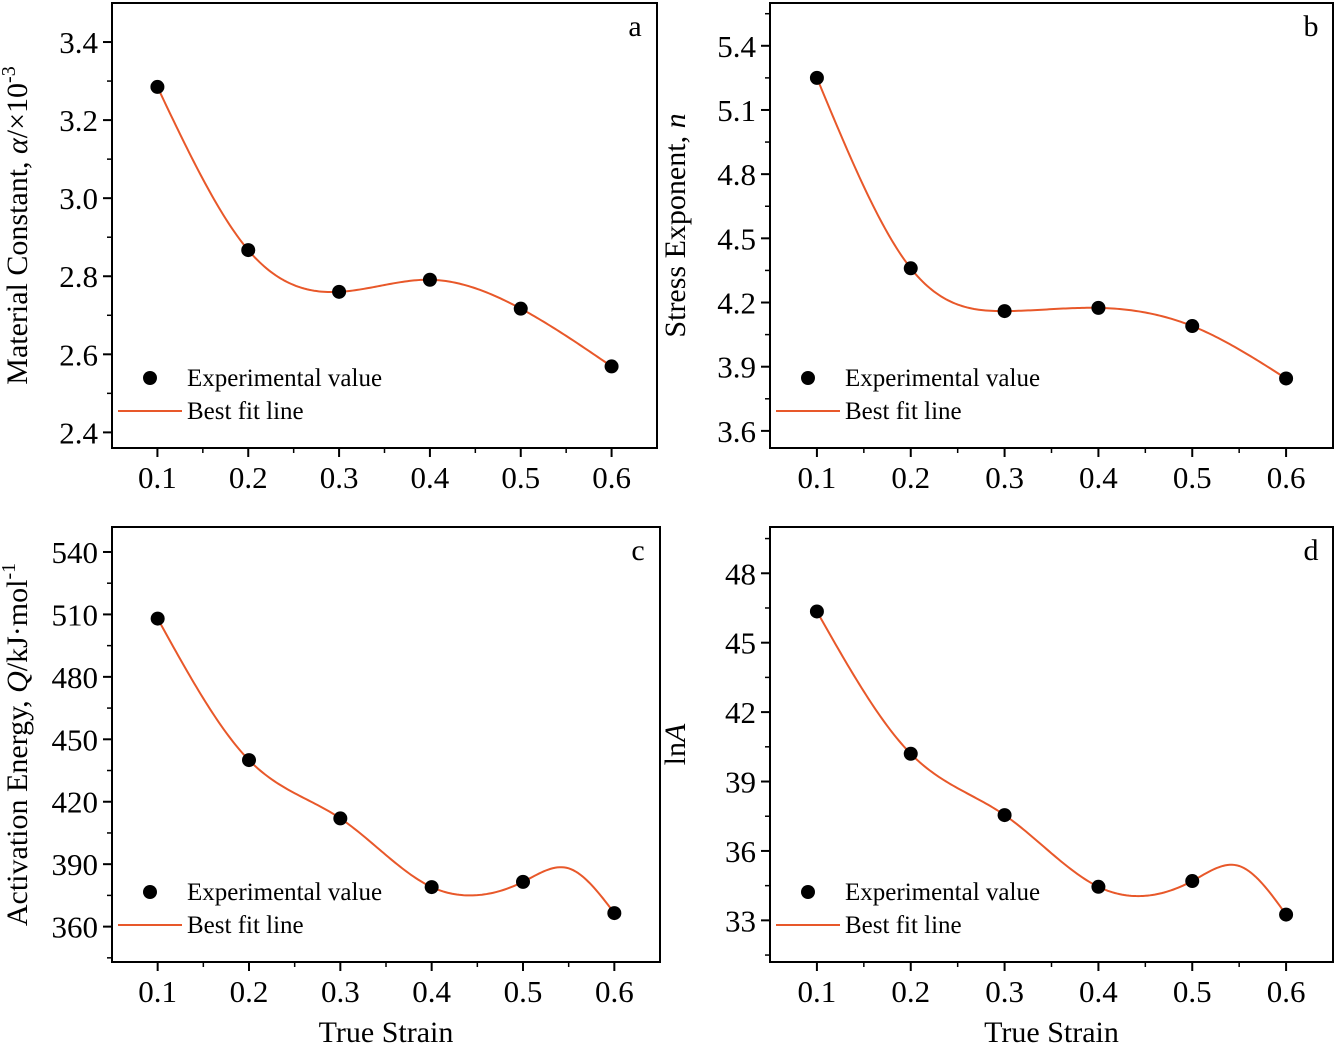 This screenshot has height=1055, width=1340. I want to click on y-tick-label: 3.9, so click(736, 367).